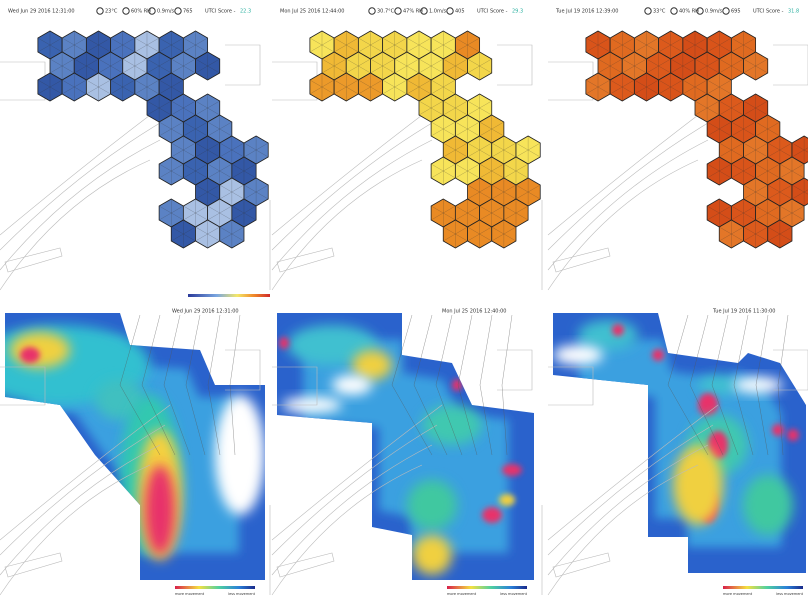 The image size is (808, 599). What do you see at coordinates (126, 11) in the screenshot?
I see `condition-icon` at bounding box center [126, 11].